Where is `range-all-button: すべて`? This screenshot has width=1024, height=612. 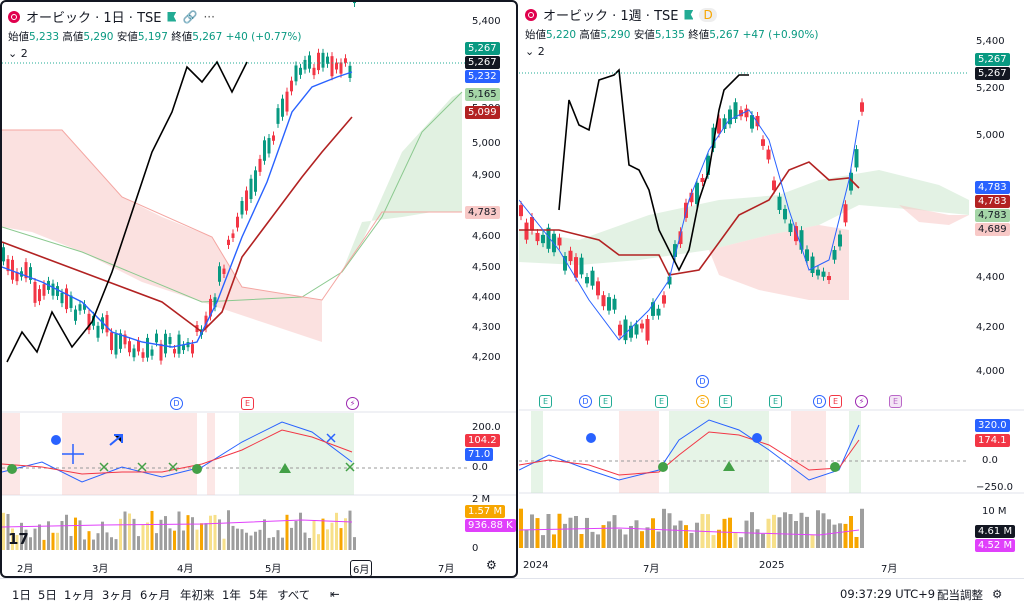
range-all-button: すべて is located at coordinates (294, 595).